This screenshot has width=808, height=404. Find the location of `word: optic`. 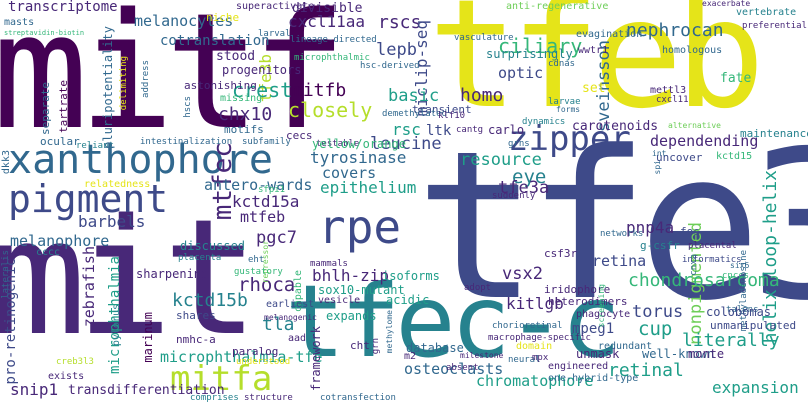

word: optic is located at coordinates (521, 73).